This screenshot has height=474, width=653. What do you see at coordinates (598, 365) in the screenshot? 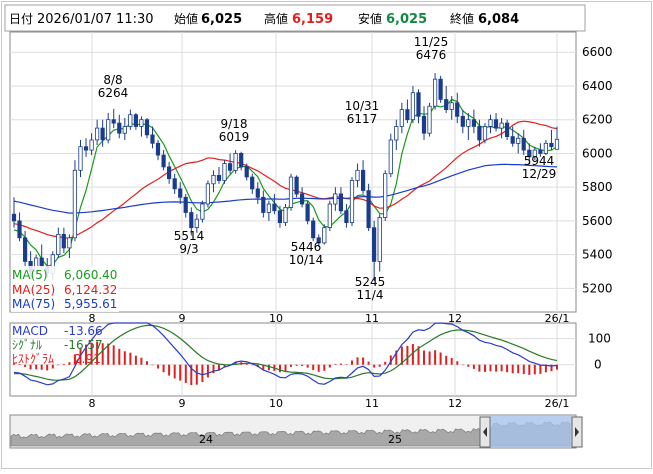
I see `macd-tick-0: 0` at bounding box center [598, 365].